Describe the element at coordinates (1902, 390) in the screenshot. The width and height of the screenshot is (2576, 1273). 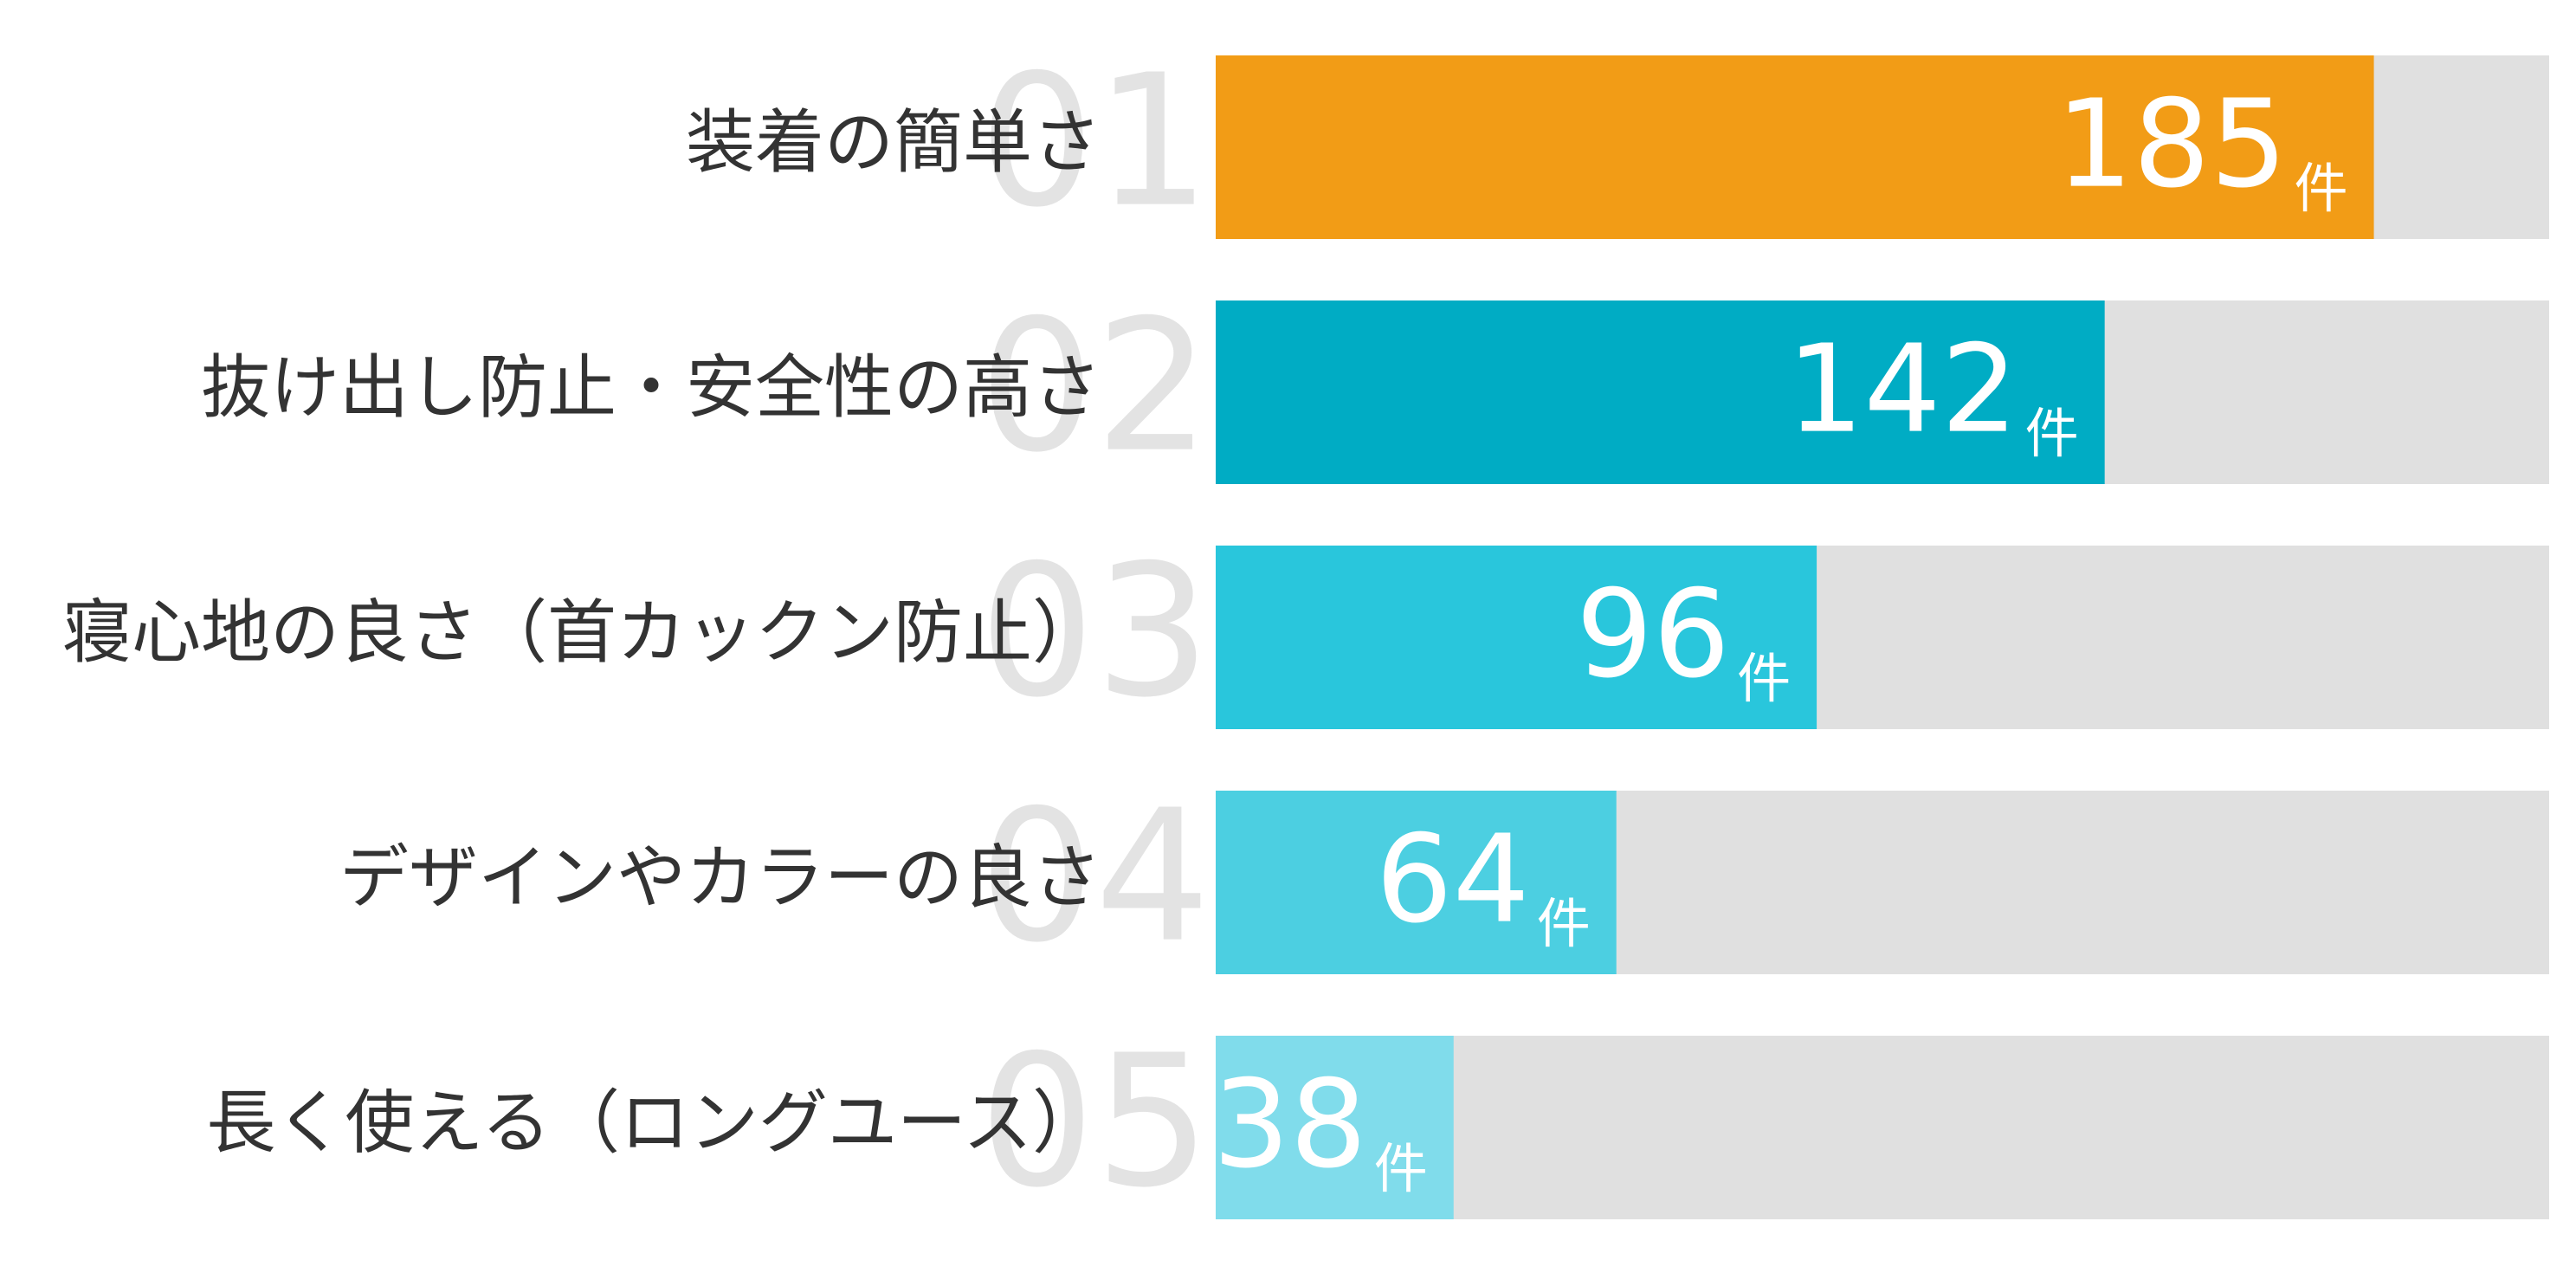
I see `bar-value: 142` at that location.